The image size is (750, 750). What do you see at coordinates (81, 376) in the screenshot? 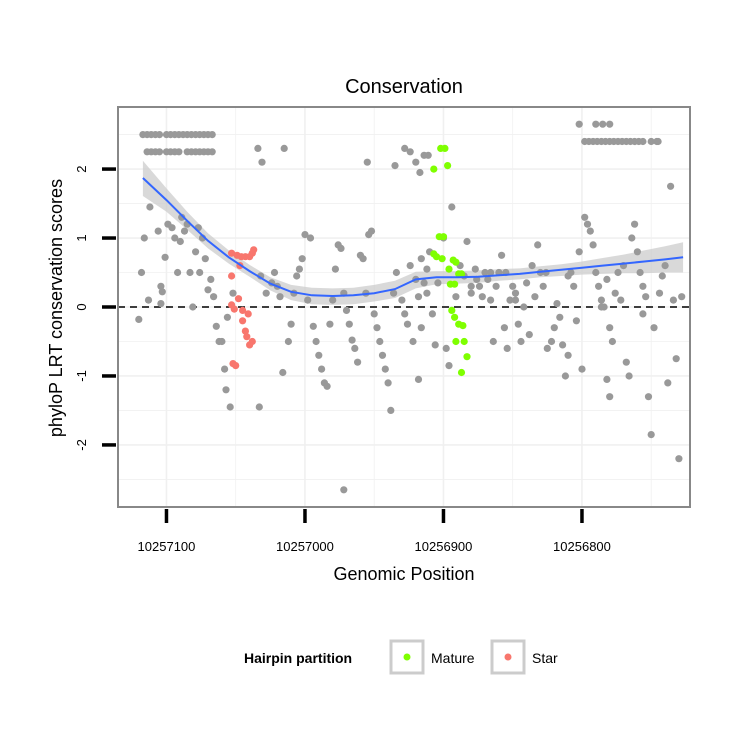
I see `y-tick-label: -1` at bounding box center [81, 376].